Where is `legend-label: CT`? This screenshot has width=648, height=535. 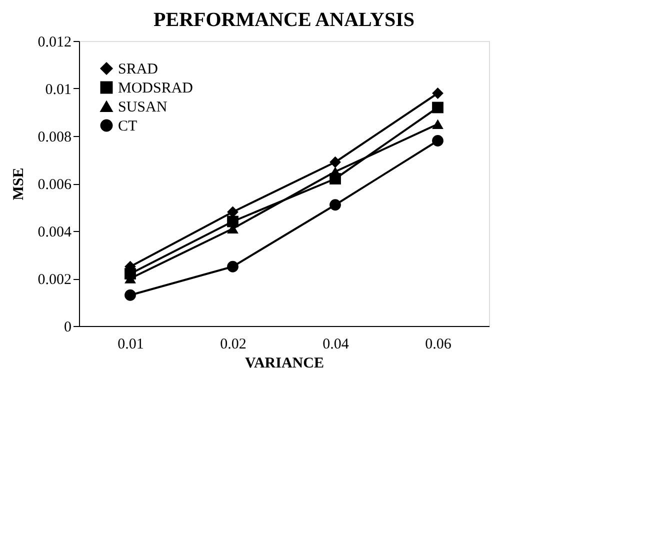 legend-label: CT is located at coordinates (128, 126).